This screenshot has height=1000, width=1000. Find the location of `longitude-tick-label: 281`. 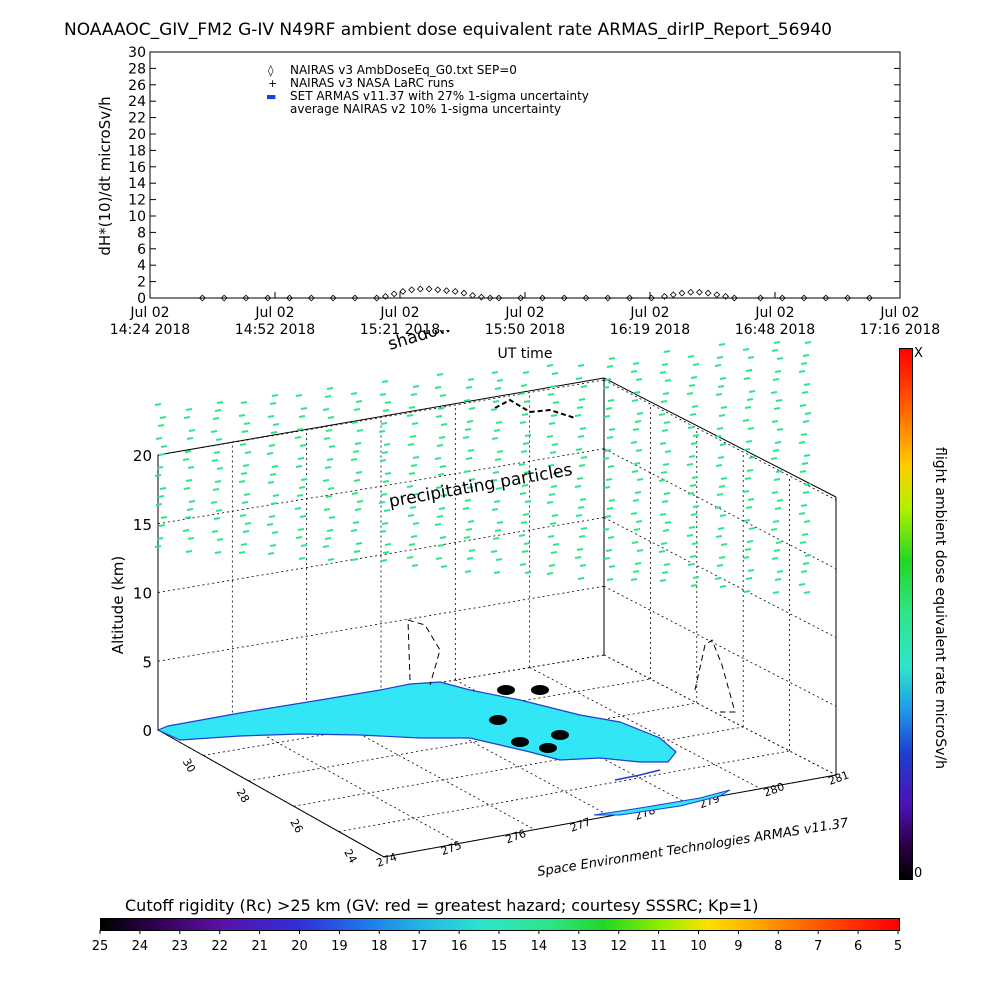

longitude-tick-label: 281 is located at coordinates (839, 777).